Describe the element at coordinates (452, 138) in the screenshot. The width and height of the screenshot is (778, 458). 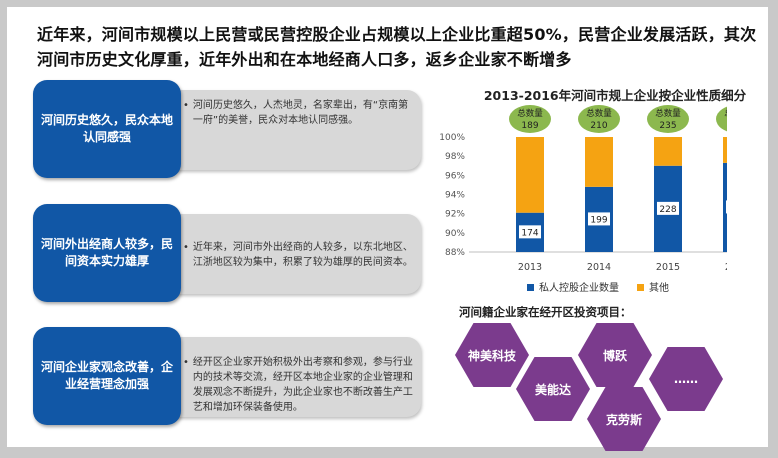
I see `y-tick-label: 100%` at that location.